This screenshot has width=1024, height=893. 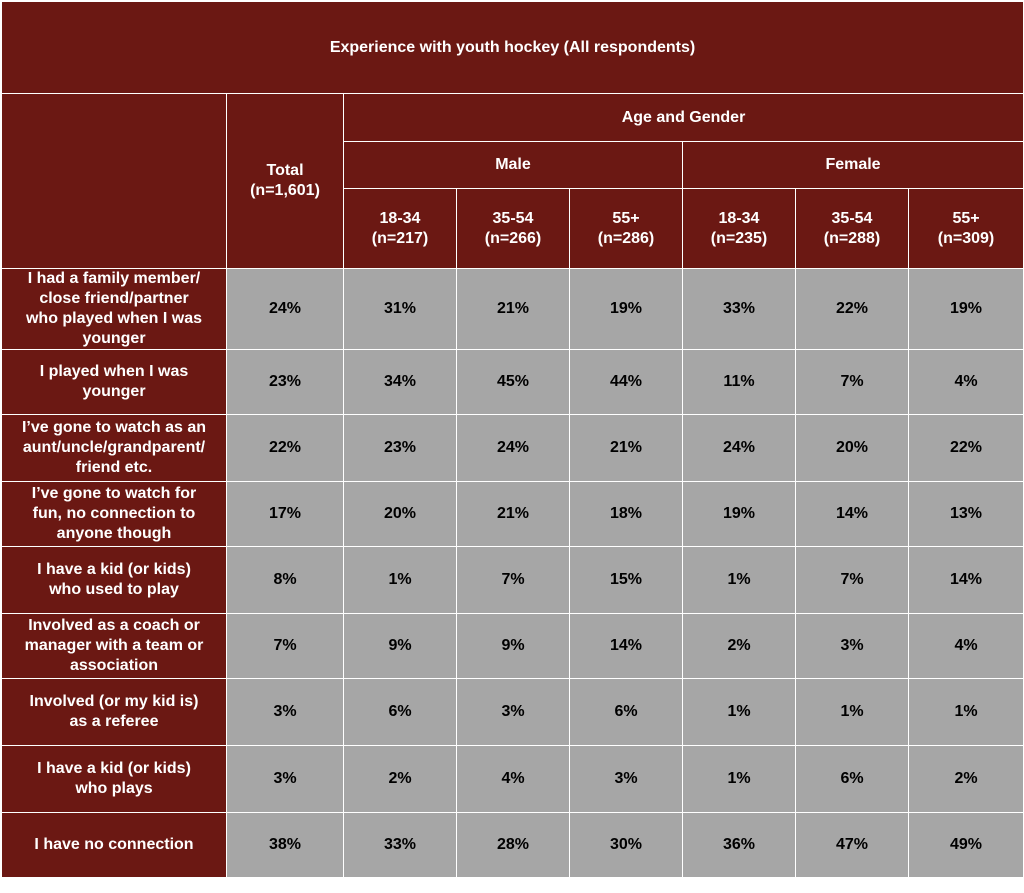 I want to click on row-label-line: I’ve gone to watch as an, so click(x=114, y=427).